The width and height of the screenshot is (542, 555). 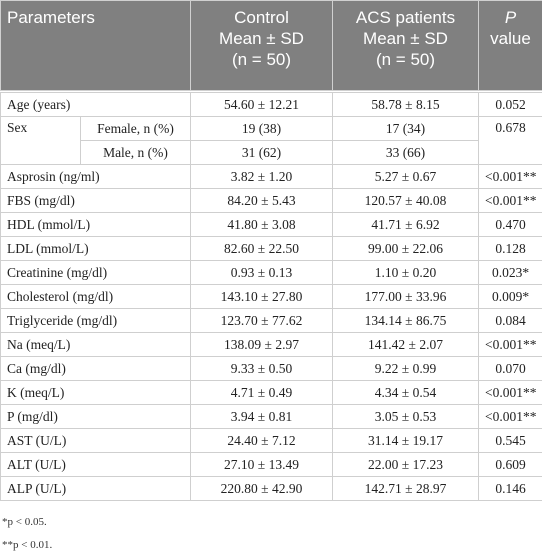 What do you see at coordinates (261, 464) in the screenshot?
I see `table-cell: 27.10 ± 13.49` at bounding box center [261, 464].